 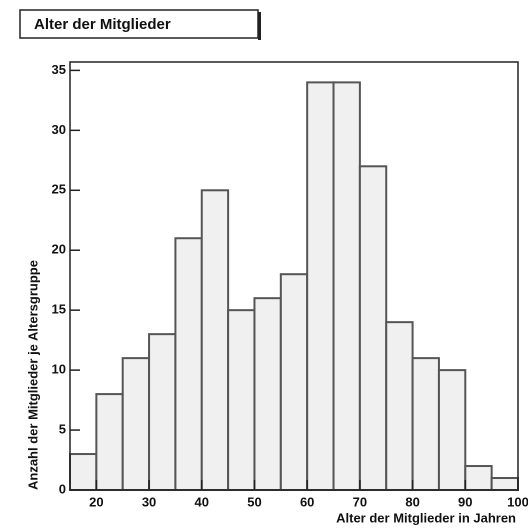 What do you see at coordinates (149, 501) in the screenshot?
I see `x-tick-label: 30` at bounding box center [149, 501].